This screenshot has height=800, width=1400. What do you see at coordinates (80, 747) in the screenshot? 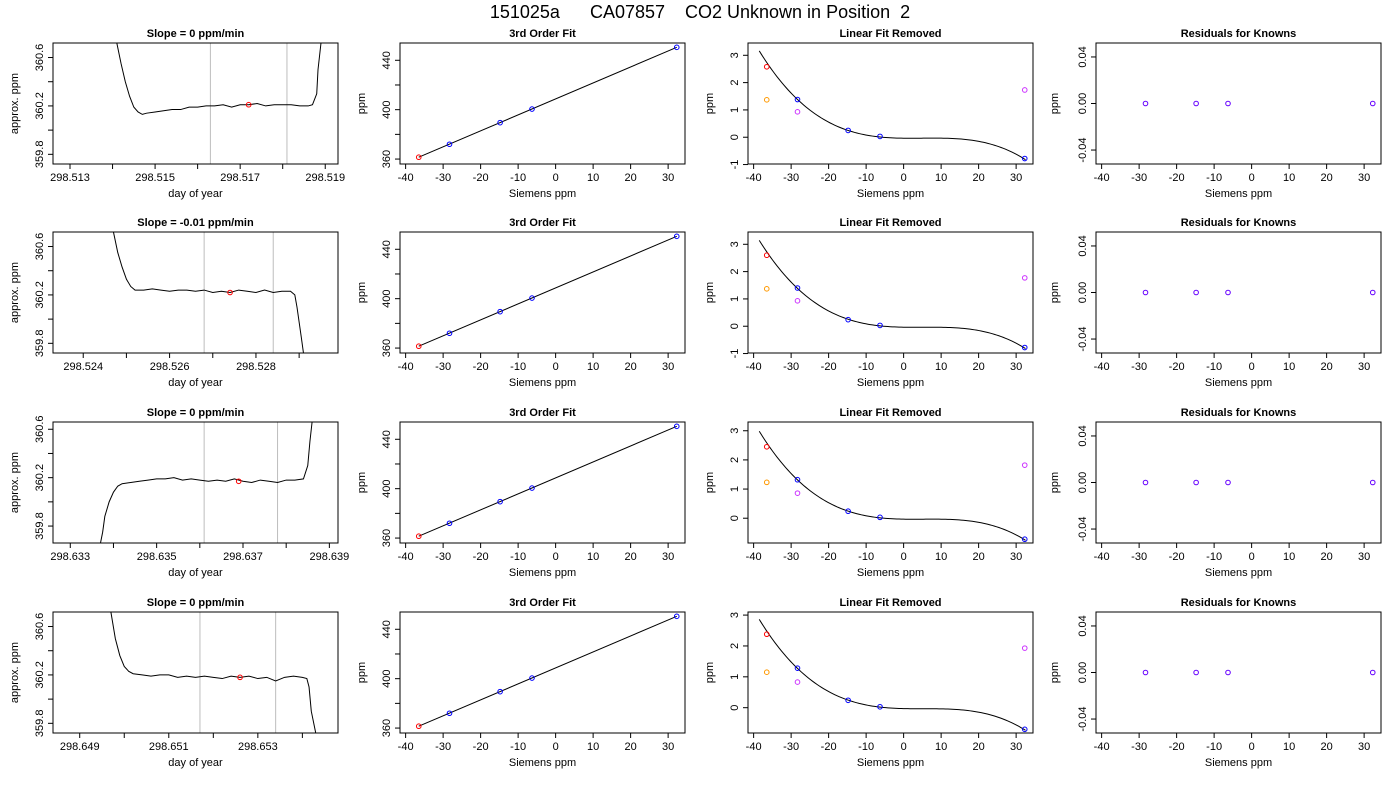
I see `x-tick-label: 298.649` at bounding box center [80, 747].